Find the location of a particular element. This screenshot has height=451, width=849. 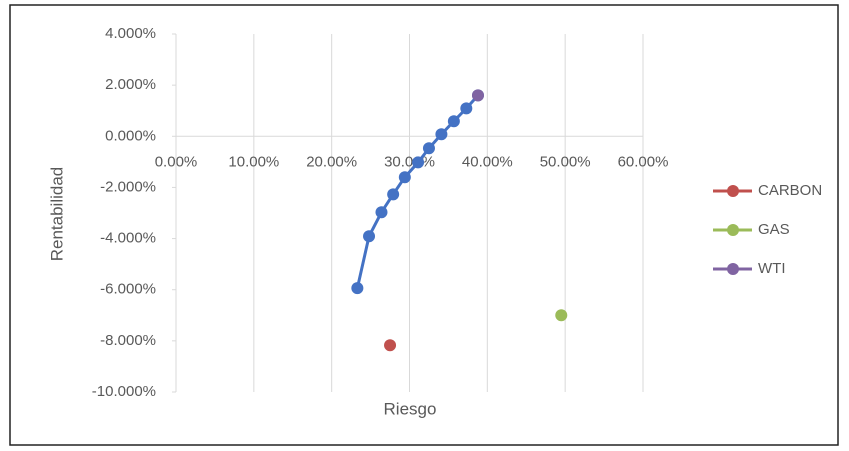

x-tick-label: 20.00% is located at coordinates (331, 161).